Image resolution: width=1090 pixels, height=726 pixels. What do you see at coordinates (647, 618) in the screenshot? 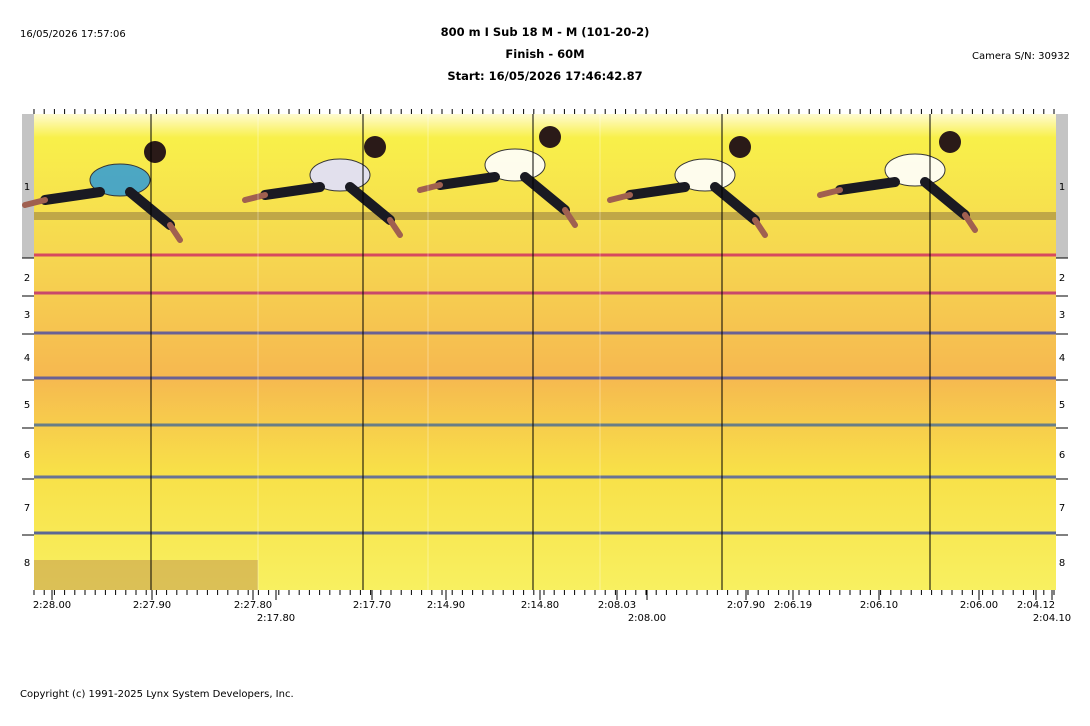
I see `time-label: 2:08.00` at bounding box center [647, 618].